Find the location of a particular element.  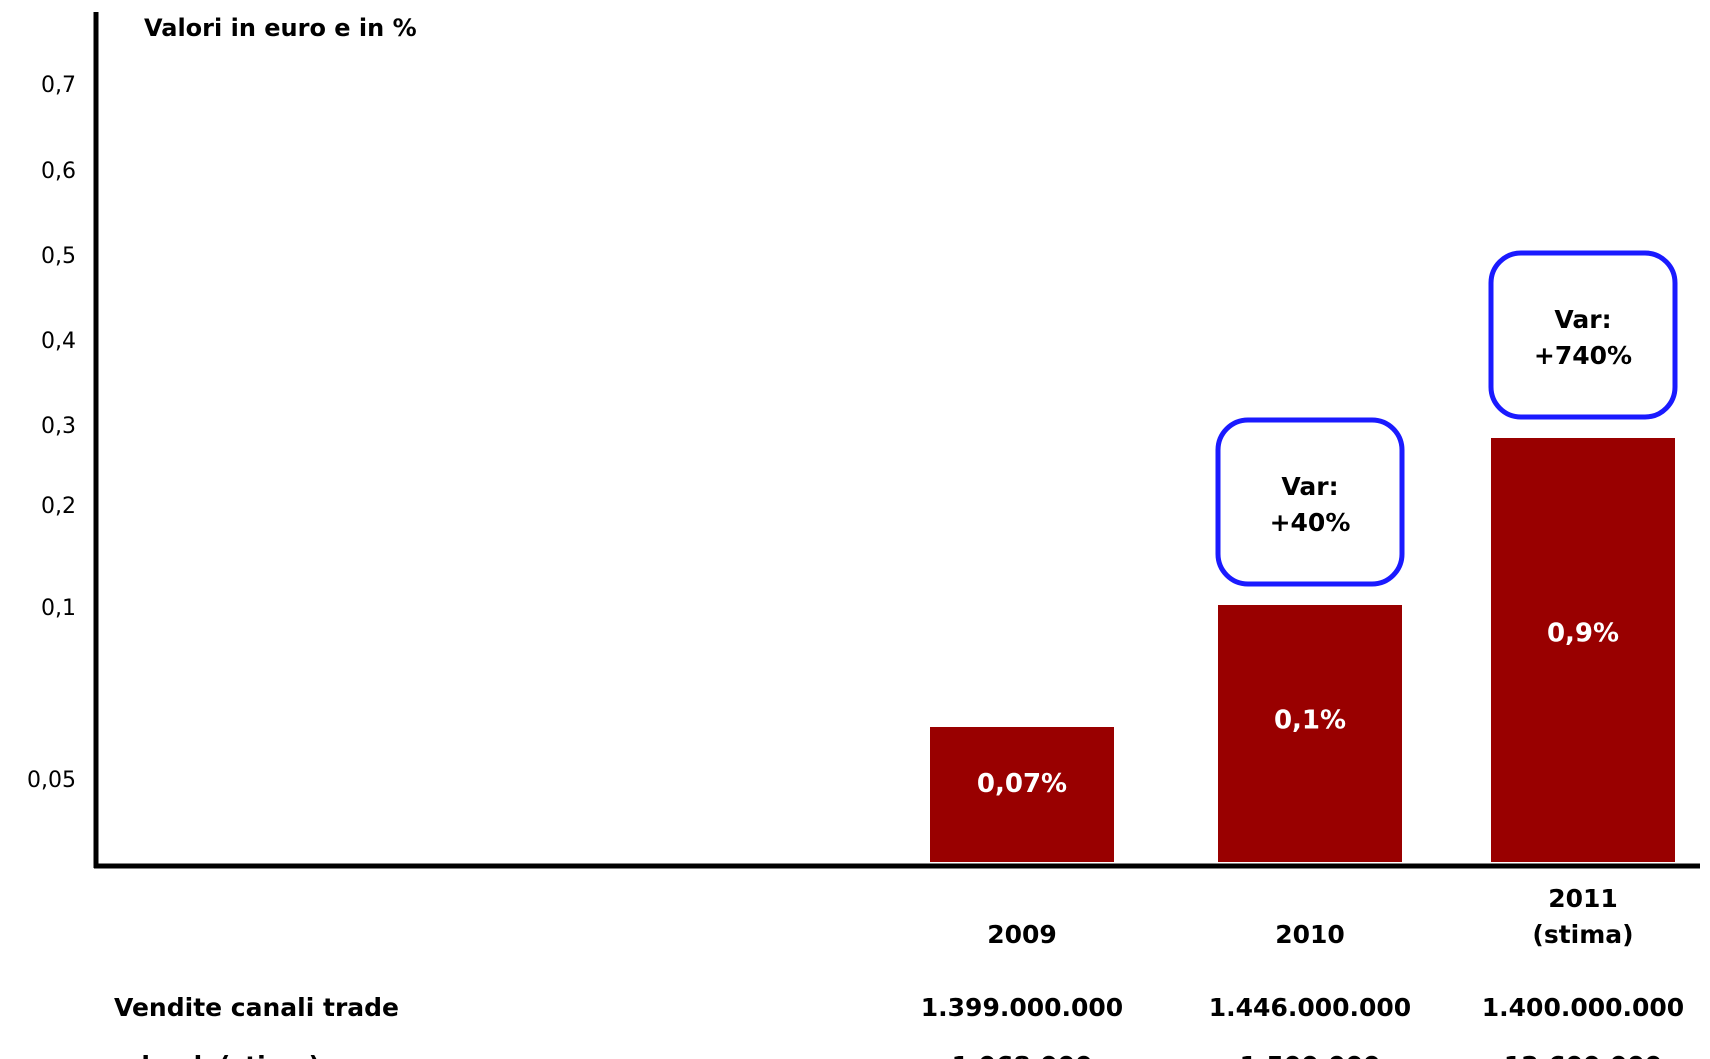

table-cell: 1.399.000.000 is located at coordinates (1022, 1007).